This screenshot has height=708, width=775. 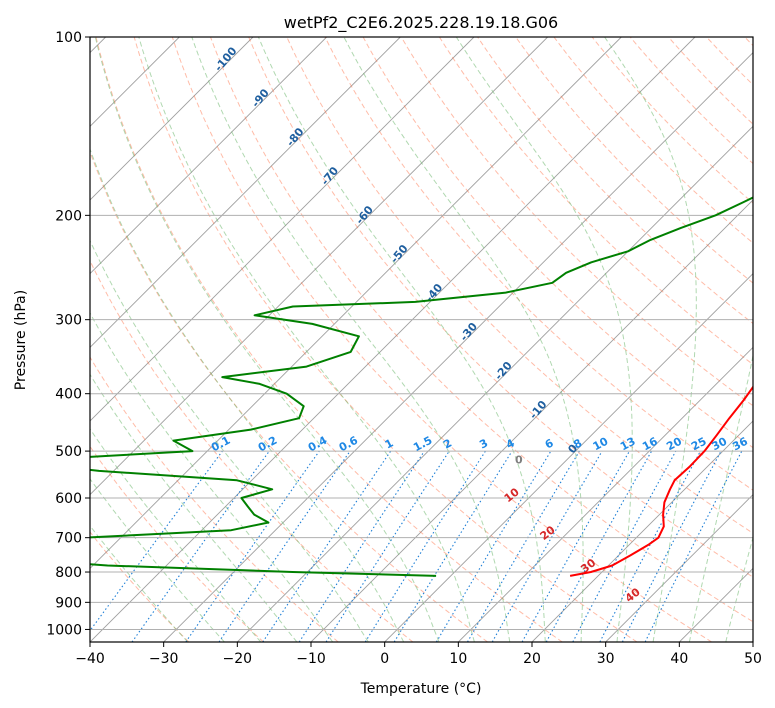 What do you see at coordinates (740, 444) in the screenshot?
I see `mixing-ratio-annotation: 36` at bounding box center [740, 444].